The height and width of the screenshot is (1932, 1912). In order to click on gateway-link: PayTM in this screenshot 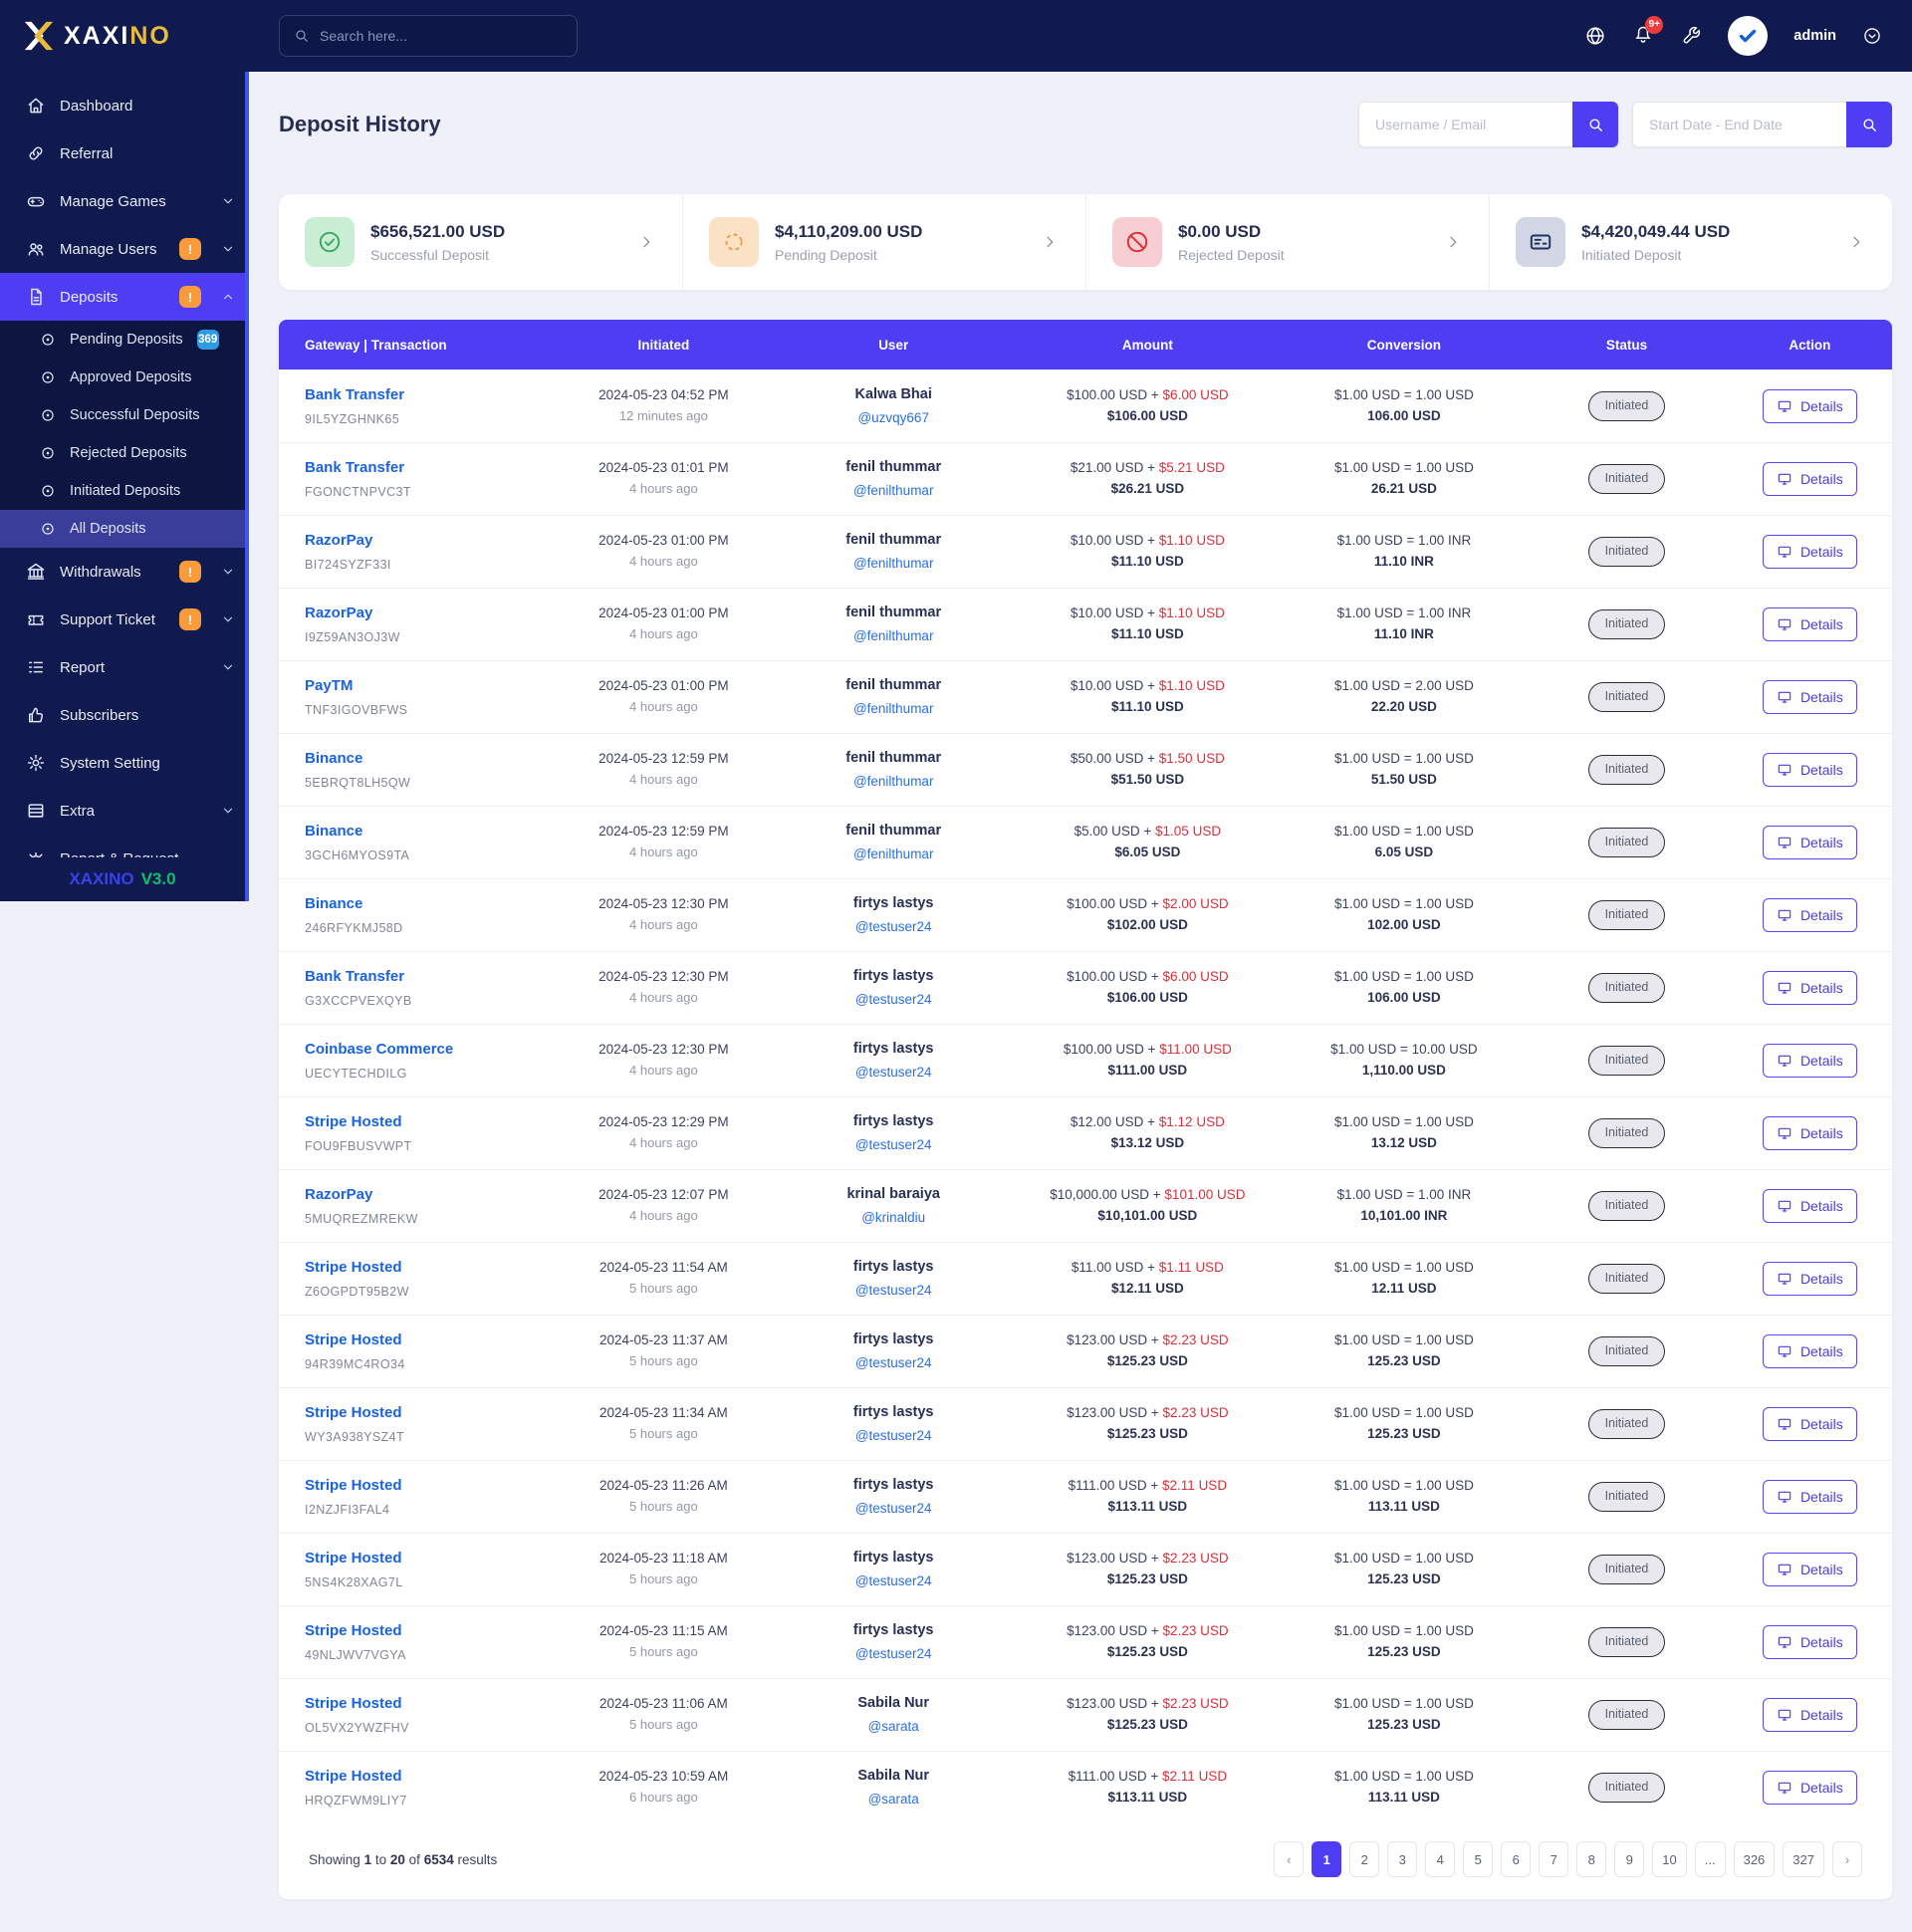, I will do `click(329, 685)`.